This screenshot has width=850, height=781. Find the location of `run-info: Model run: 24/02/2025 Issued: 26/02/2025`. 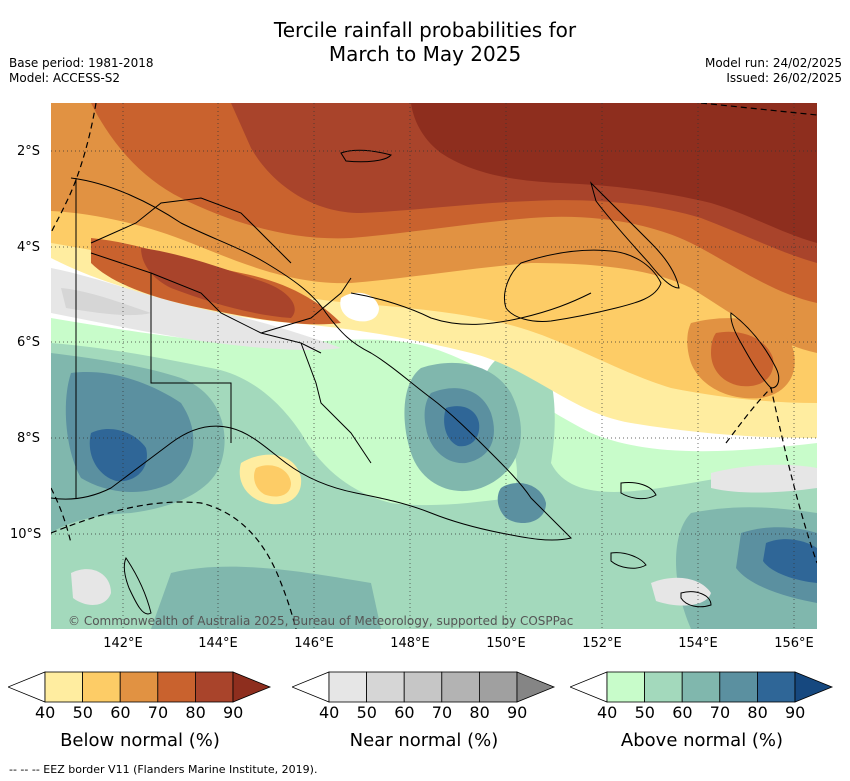

run-info: Model run: 24/02/2025 Issued: 26/02/2025 is located at coordinates (773, 71).